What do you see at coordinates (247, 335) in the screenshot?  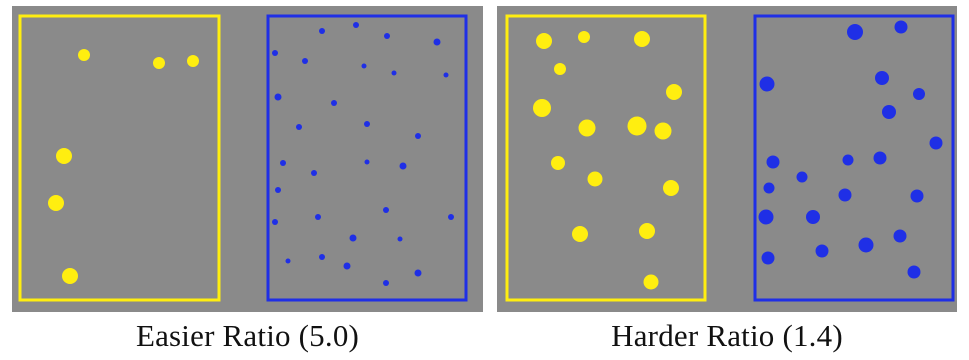 I see `easier-ratio-caption: Easier Ratio (5.0)` at bounding box center [247, 335].